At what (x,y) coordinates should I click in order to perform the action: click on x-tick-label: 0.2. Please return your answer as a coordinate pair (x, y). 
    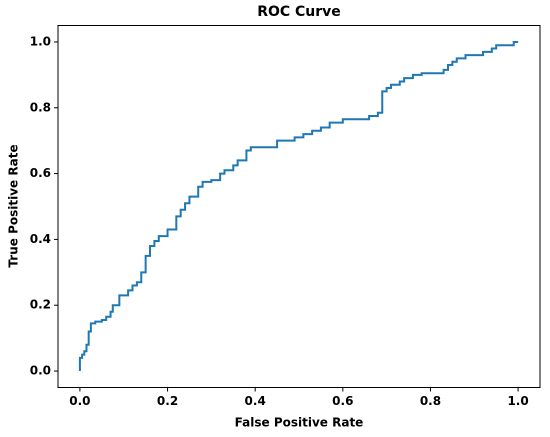
    Looking at the image, I should click on (167, 401).